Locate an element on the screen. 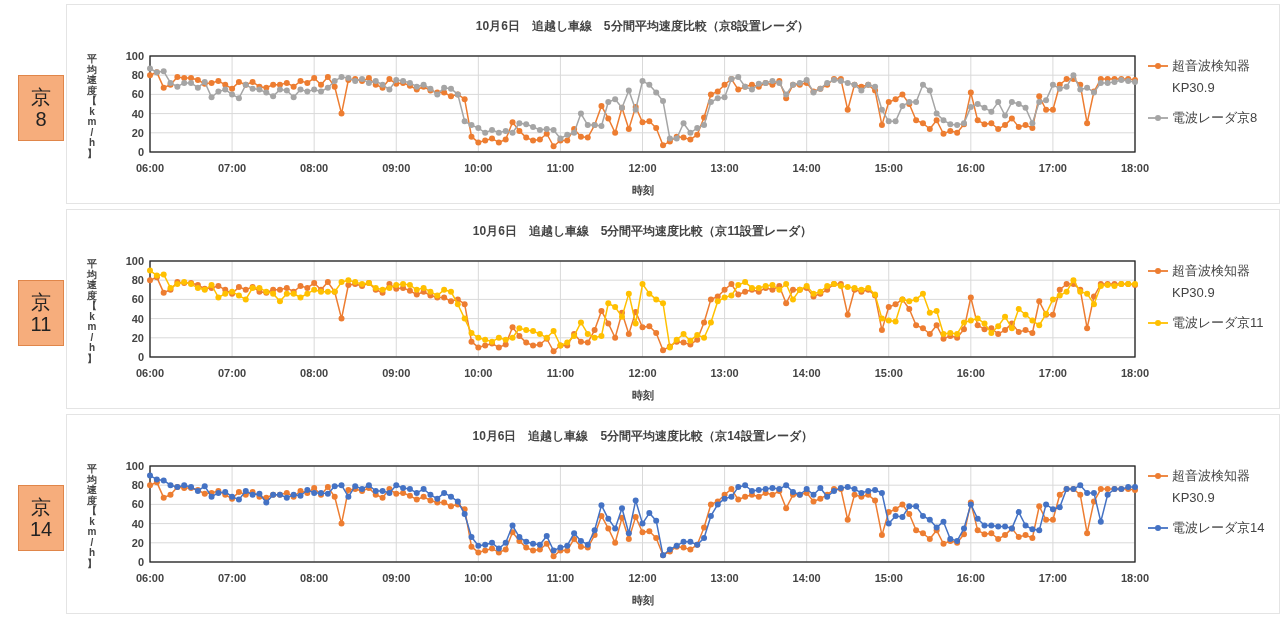 This screenshot has width=1284, height=626. legend-label: 電波レーダ京14 is located at coordinates (1218, 527).